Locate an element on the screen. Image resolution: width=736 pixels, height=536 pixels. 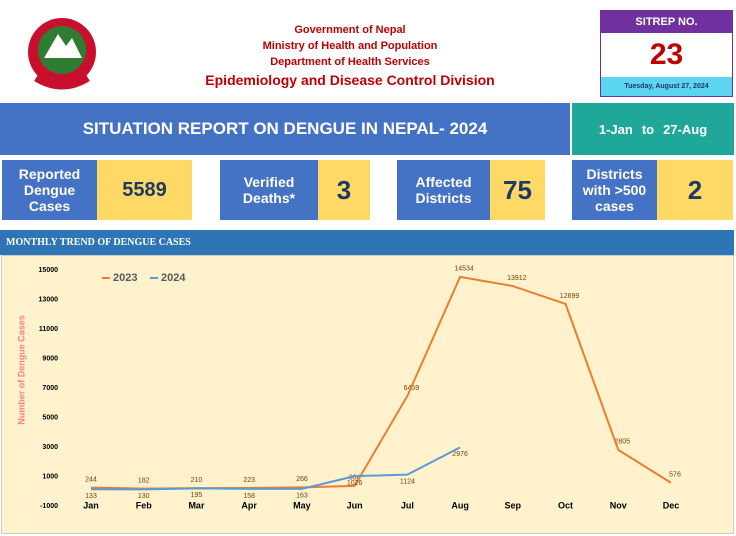
data-label: 133 is located at coordinates (91, 496).